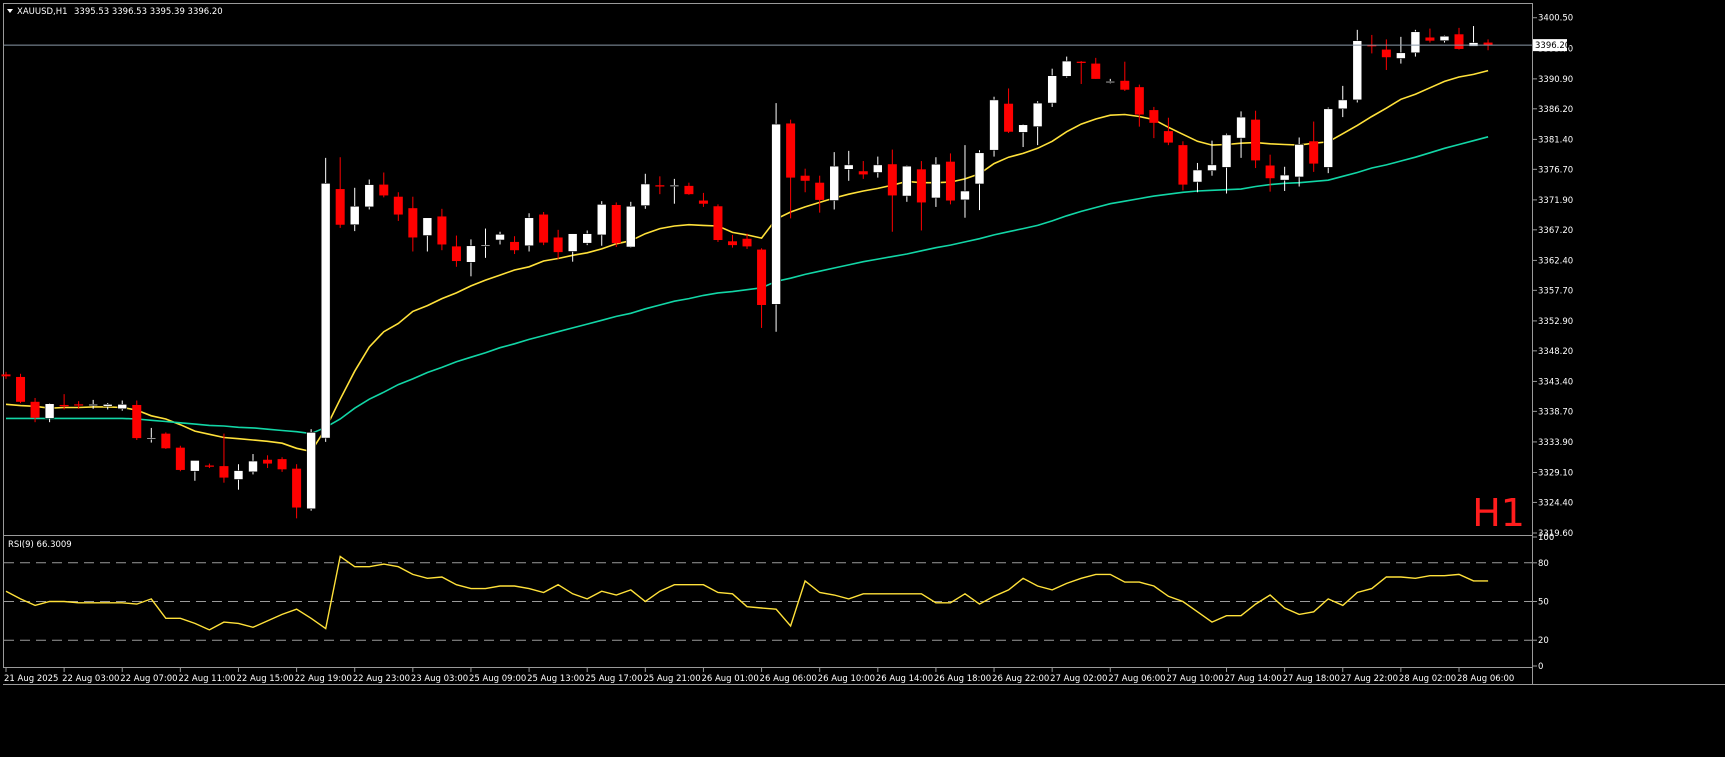 The width and height of the screenshot is (1725, 757). Describe the element at coordinates (1194, 679) in the screenshot. I see `time-tick-label: 27 Aug 10:00` at that location.